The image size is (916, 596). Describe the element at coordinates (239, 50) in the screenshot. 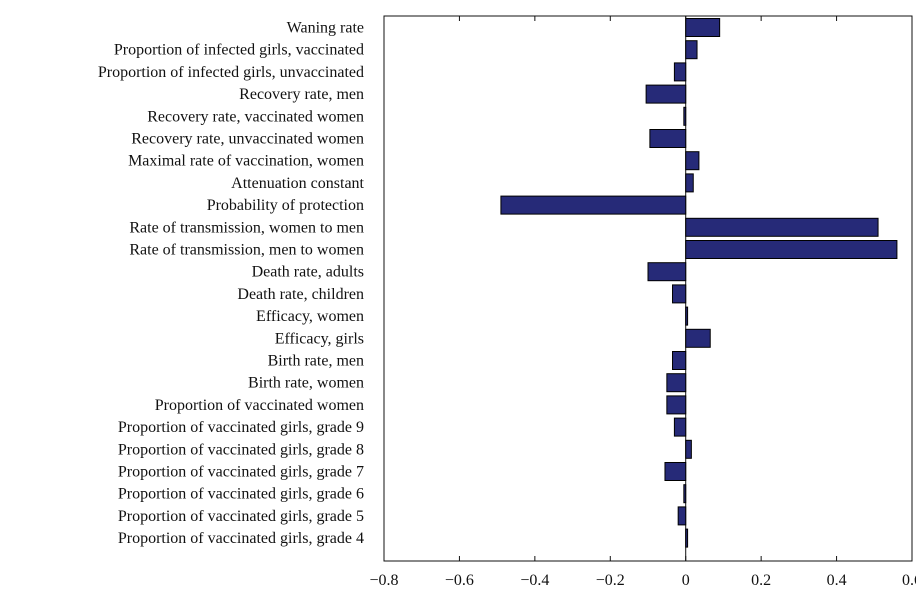

I see `category-label: Proportion of infected girls, vaccinated` at that location.